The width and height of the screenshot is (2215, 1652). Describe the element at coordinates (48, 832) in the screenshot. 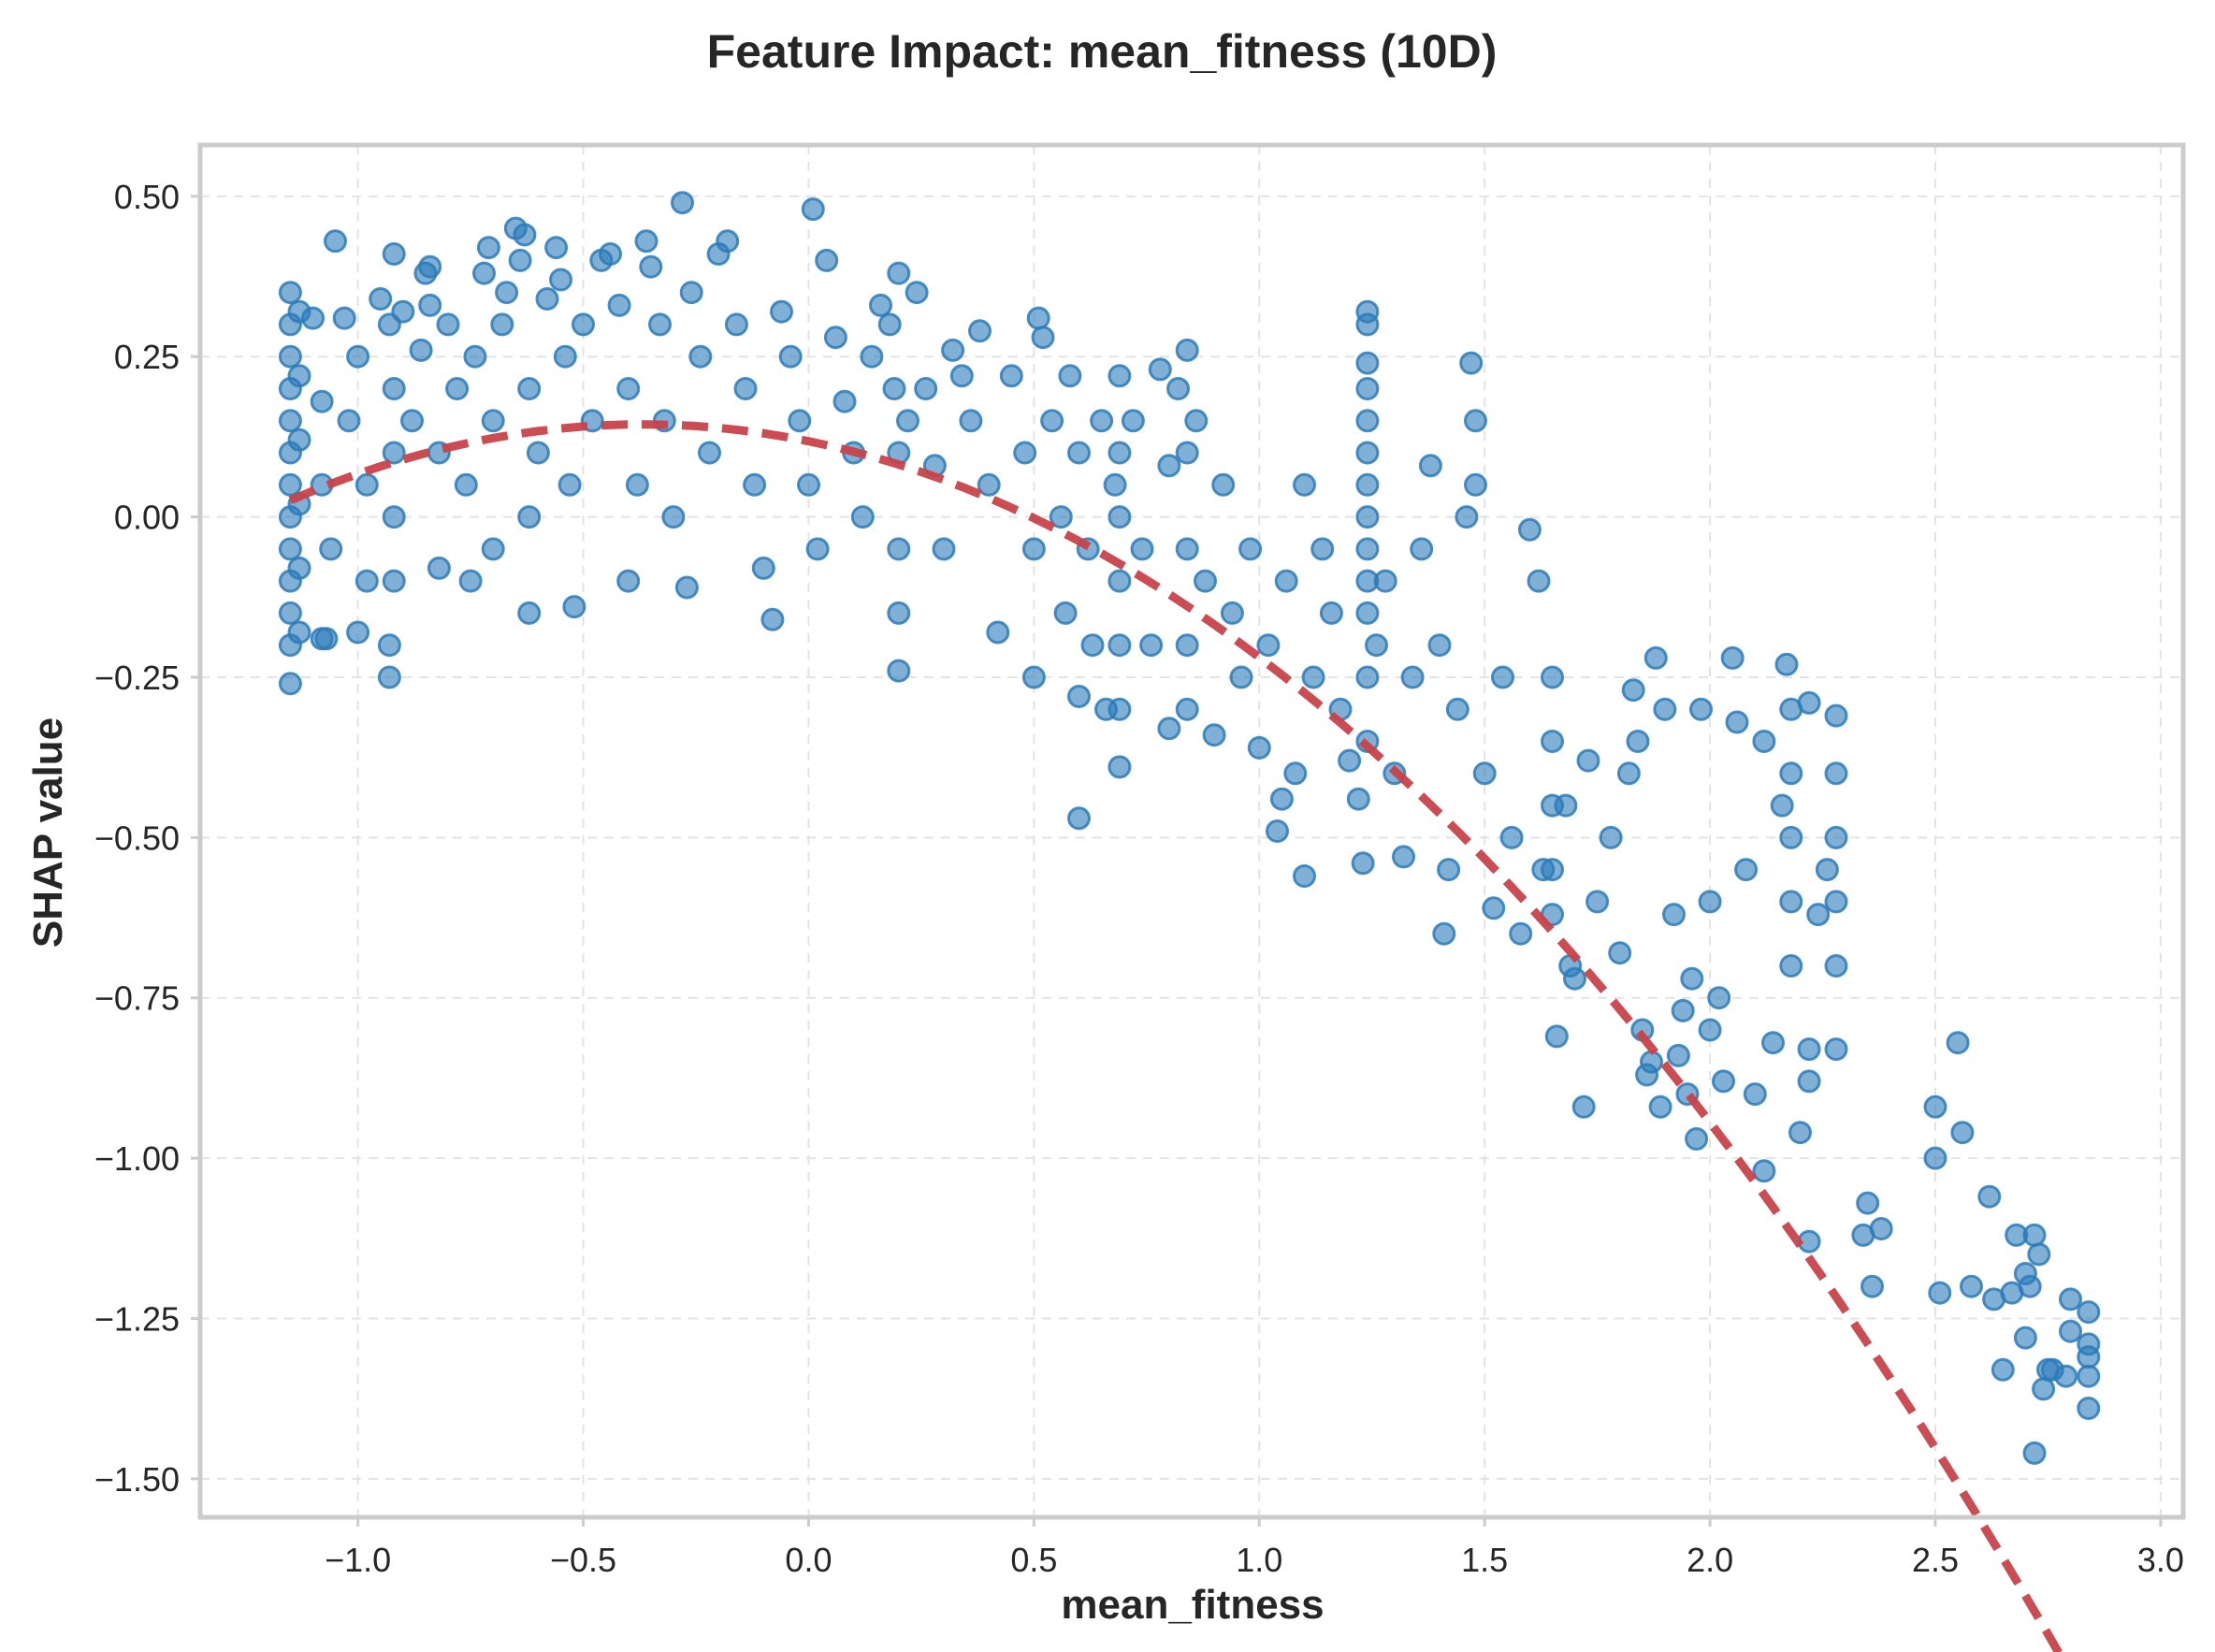

I see `y-axis-label: SHAP value` at that location.